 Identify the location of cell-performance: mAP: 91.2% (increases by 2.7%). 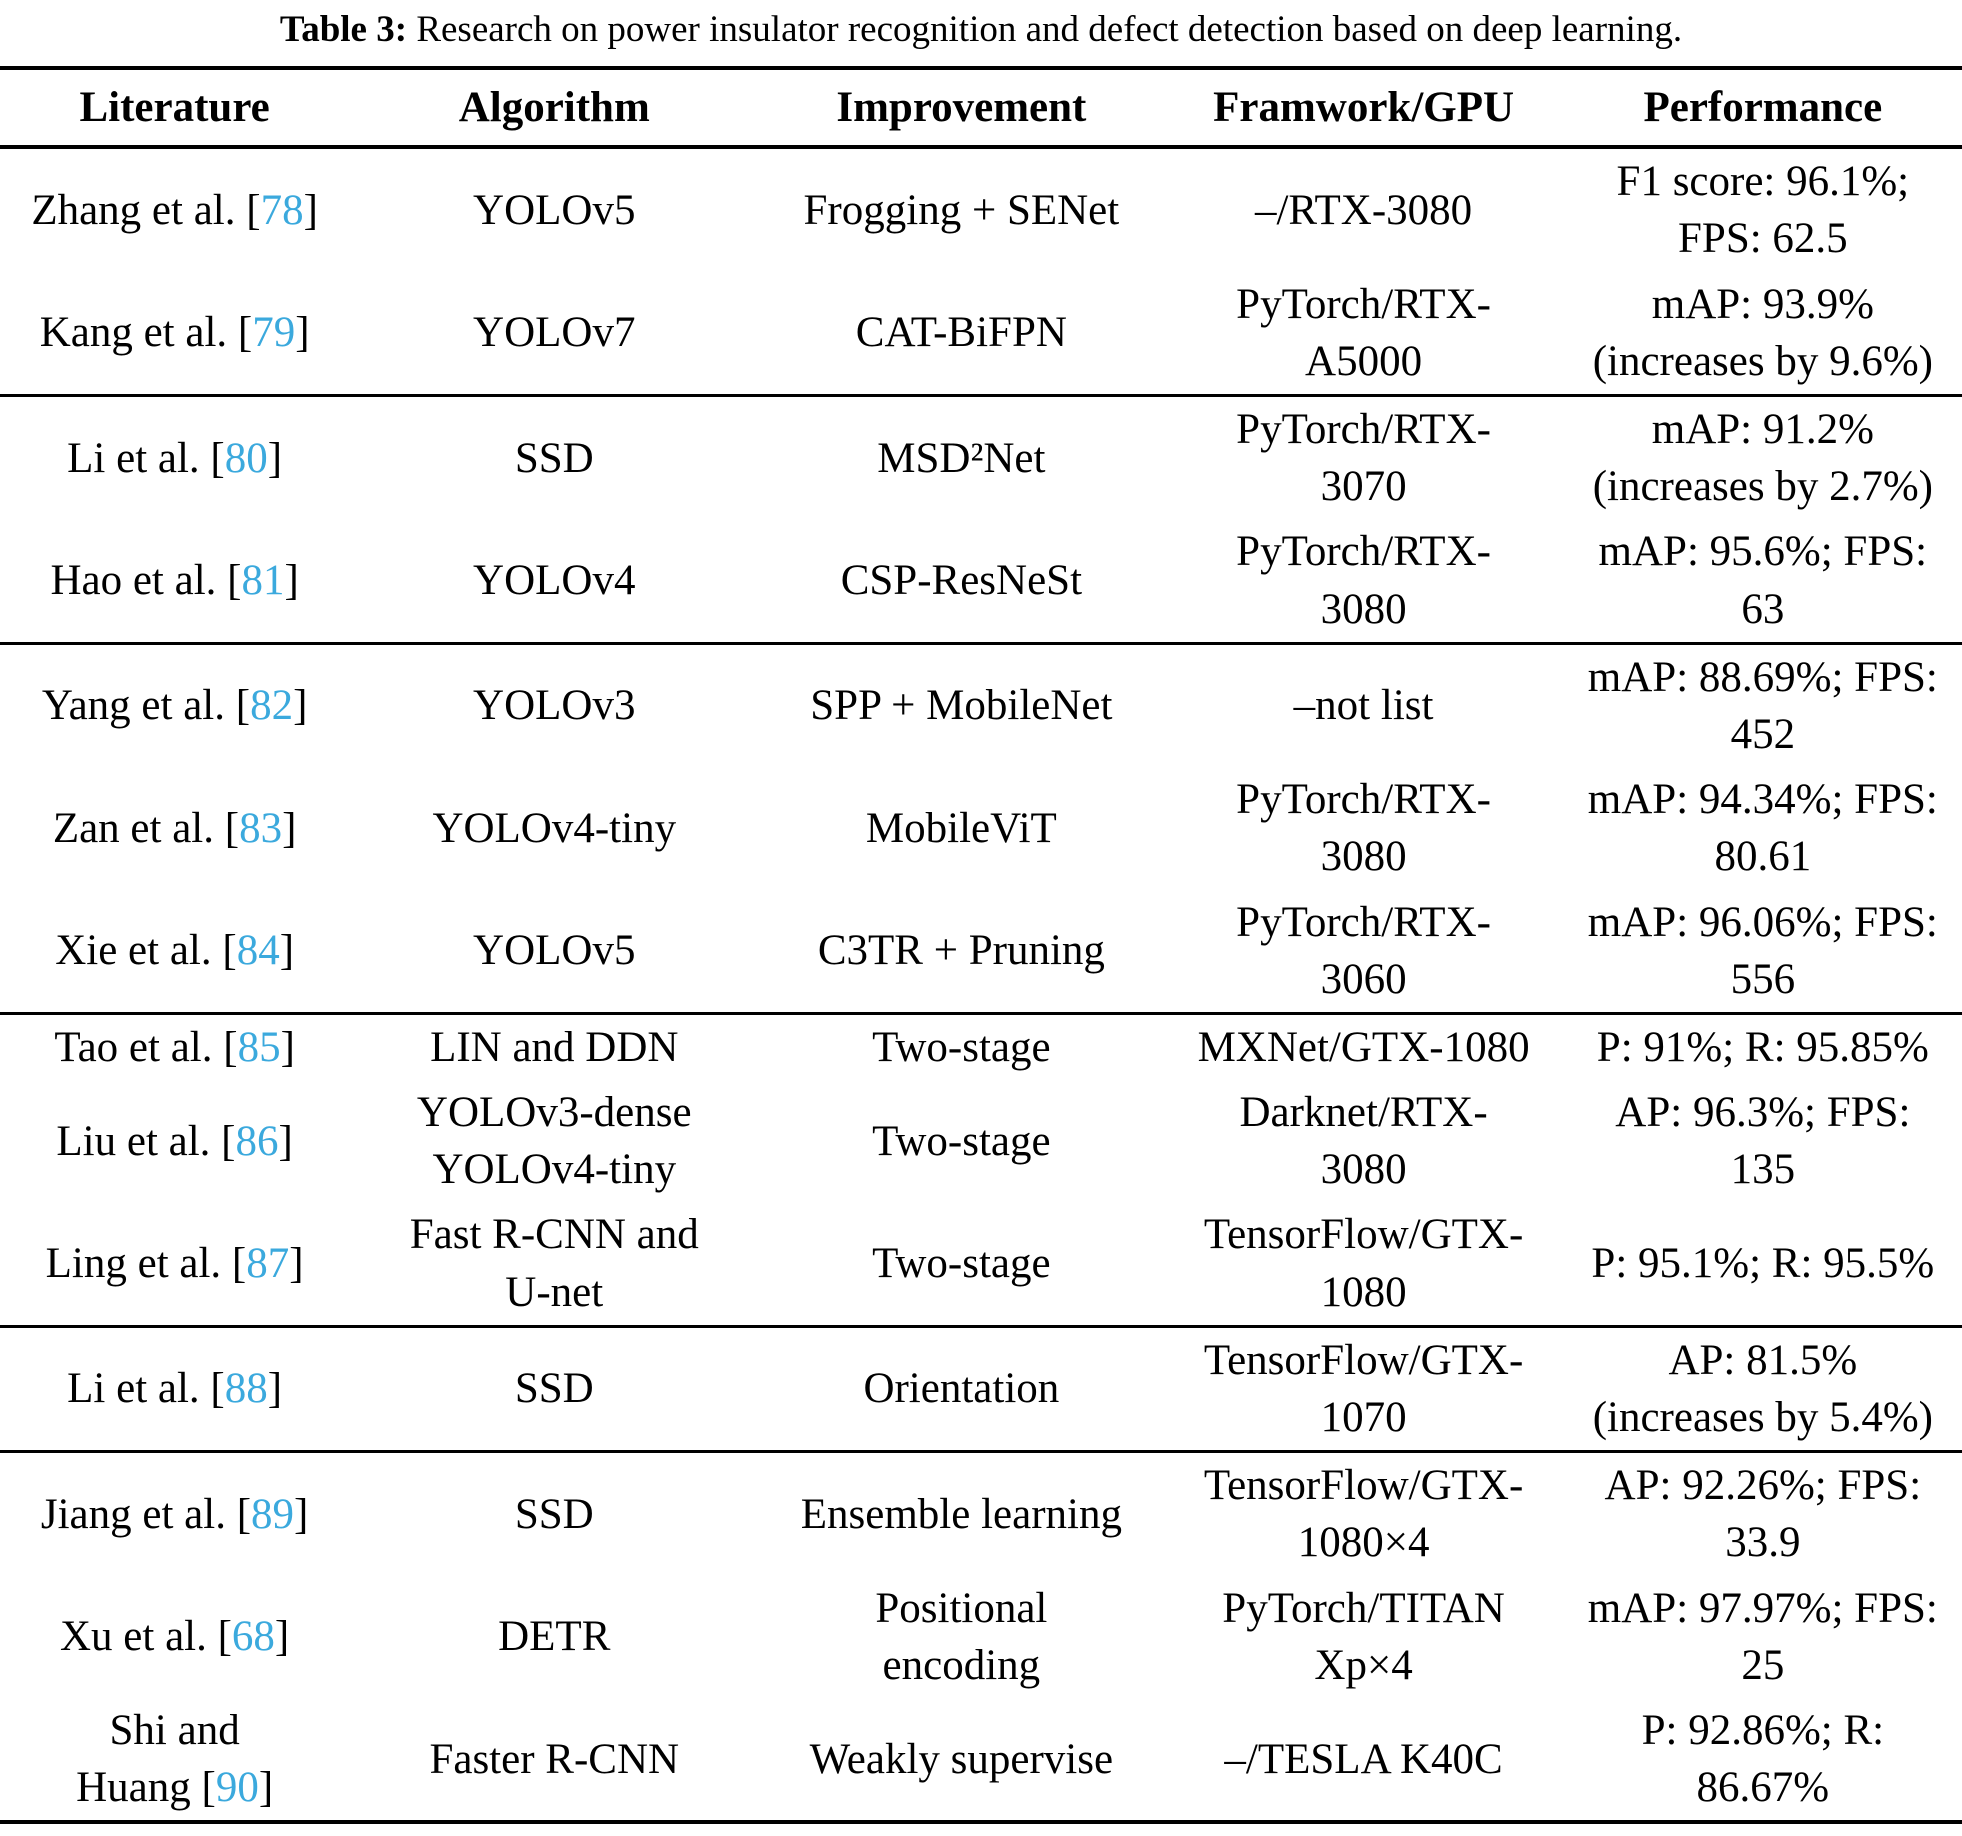
(1762, 458).